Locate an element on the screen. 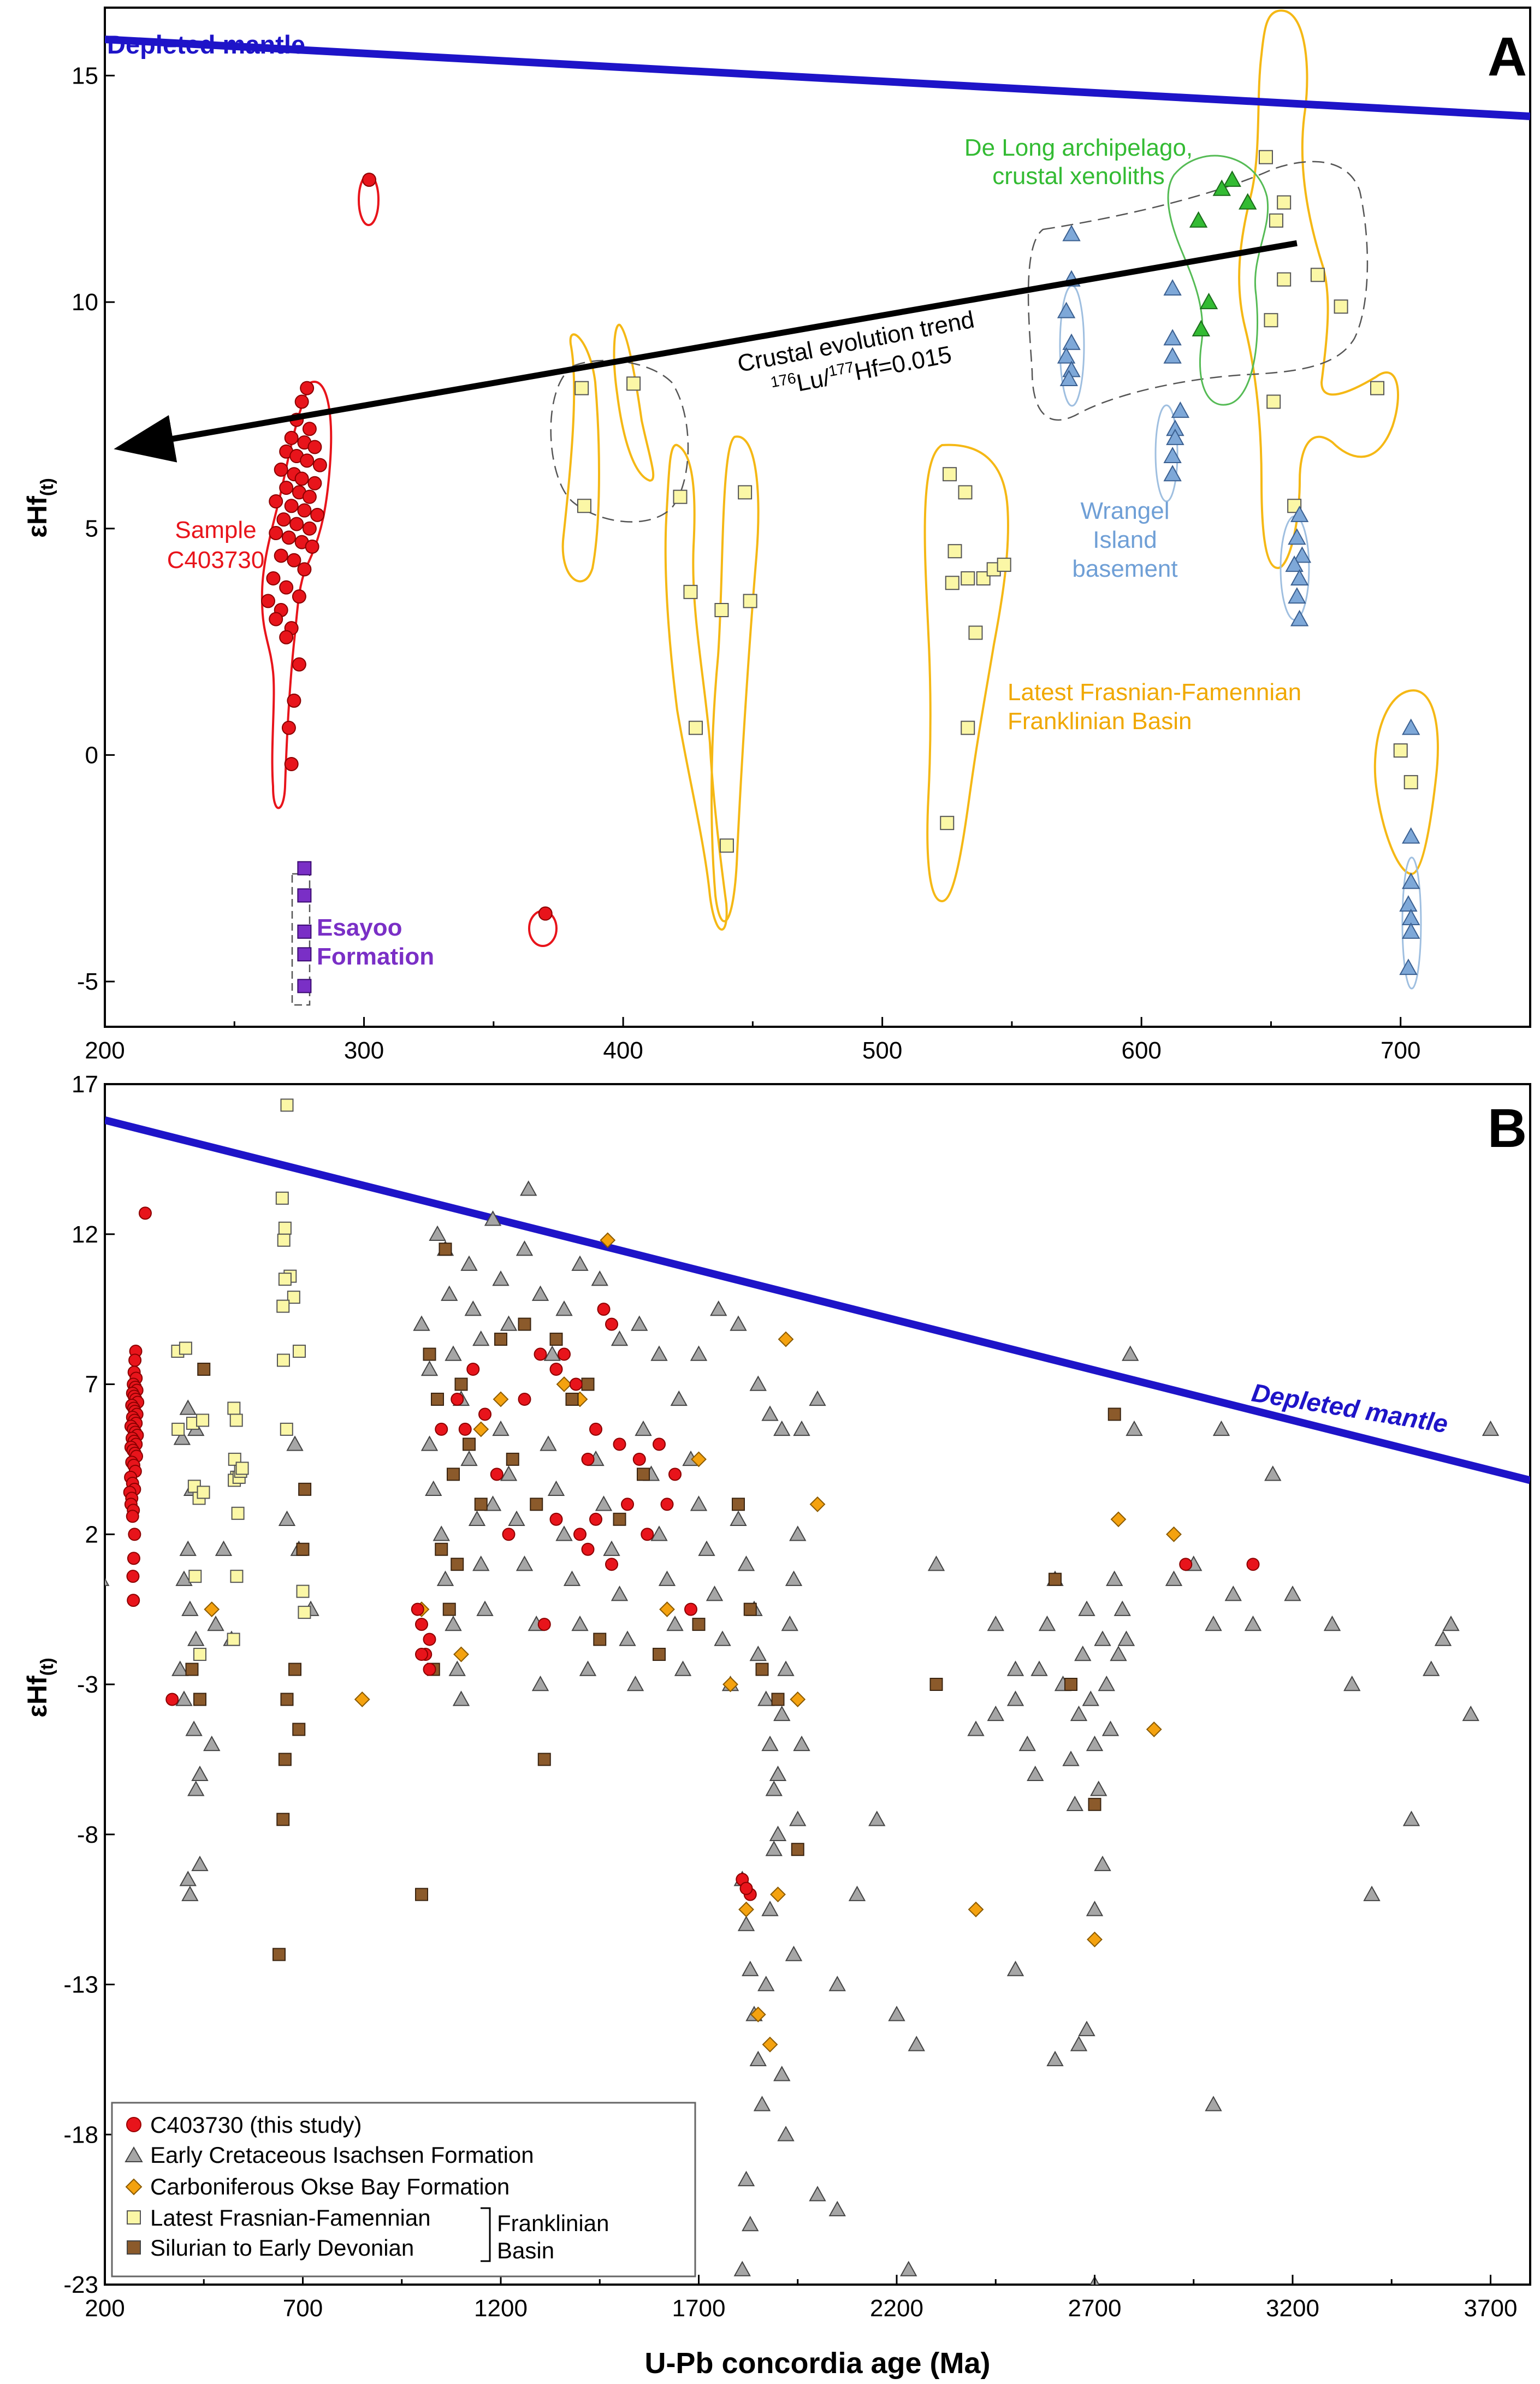 This screenshot has height=2384, width=1540. panel-b-y-ticks: -23 -18 -13 -8 -3 2 7 12 17 is located at coordinates (89, 1684).